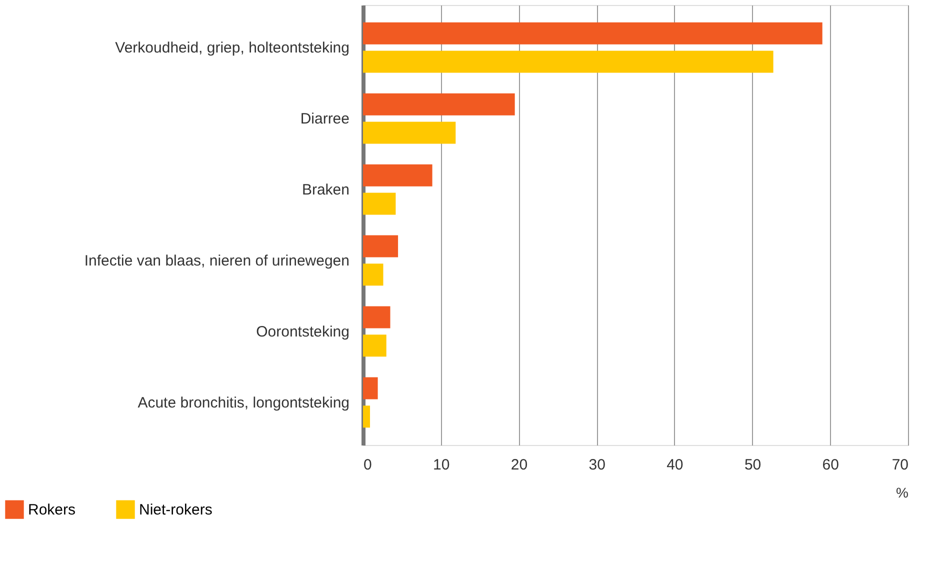  What do you see at coordinates (326, 190) in the screenshot?
I see `y-tick-label: Braken` at bounding box center [326, 190].